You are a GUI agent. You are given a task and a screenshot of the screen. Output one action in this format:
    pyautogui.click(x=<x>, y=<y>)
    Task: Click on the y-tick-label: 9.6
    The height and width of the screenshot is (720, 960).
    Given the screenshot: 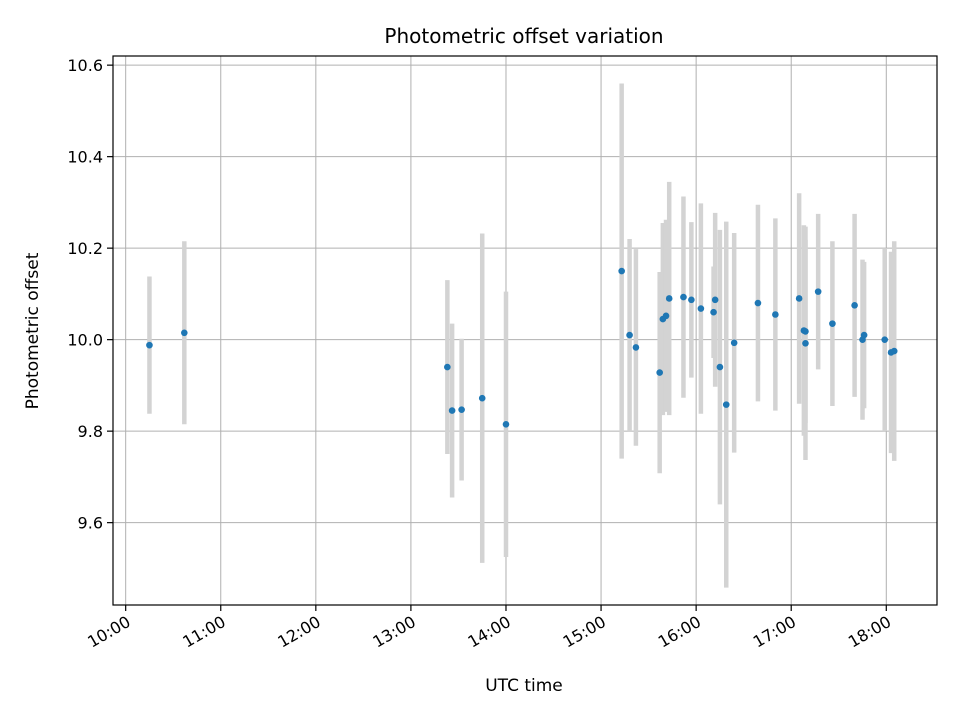 What is the action you would take?
    pyautogui.click(x=90, y=523)
    